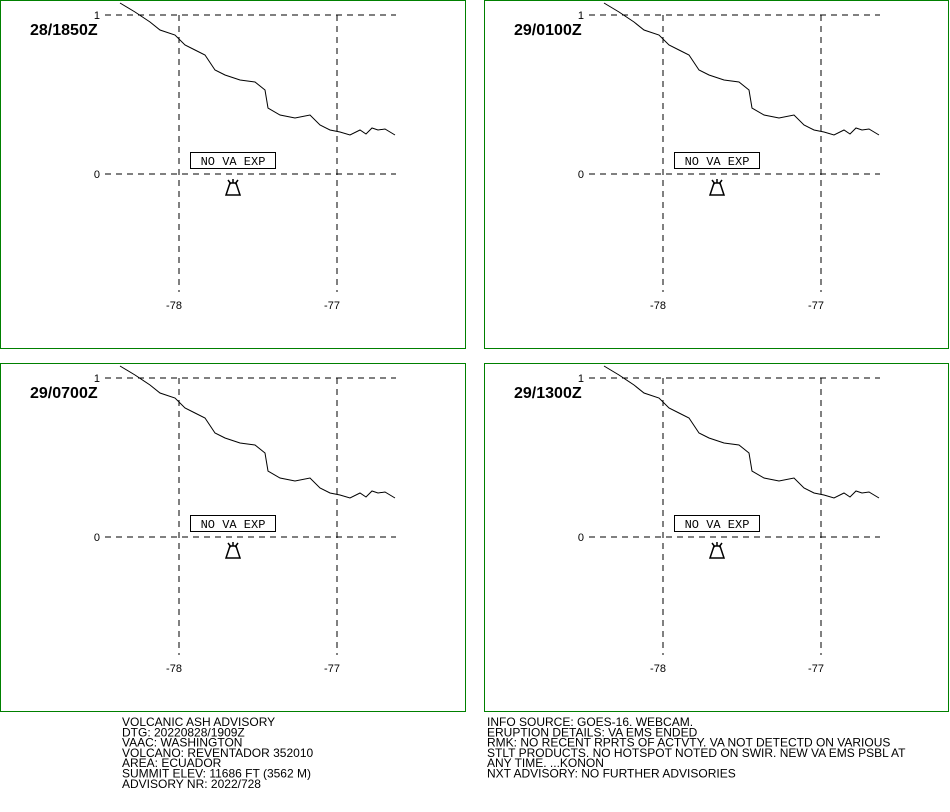 Image resolution: width=950 pixels, height=812 pixels. Describe the element at coordinates (218, 753) in the screenshot. I see `advisory-line: VOLCANO: REVENTADOR 352010` at that location.